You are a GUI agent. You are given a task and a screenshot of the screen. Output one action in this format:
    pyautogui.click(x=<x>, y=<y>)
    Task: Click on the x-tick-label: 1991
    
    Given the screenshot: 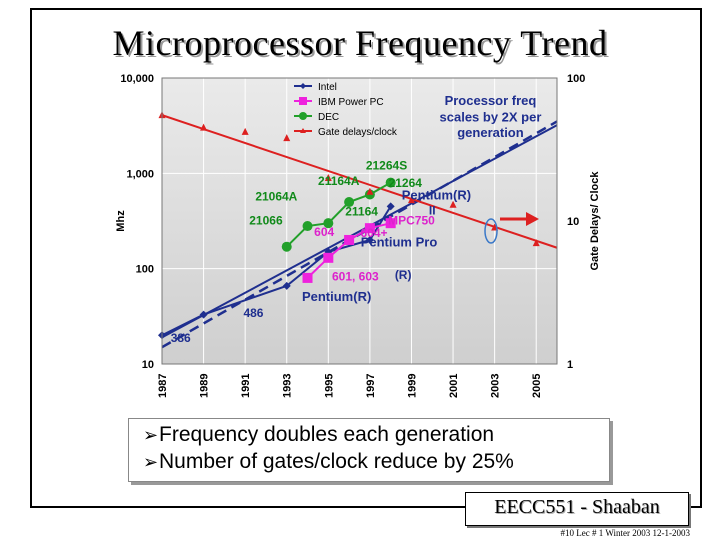 What is the action you would take?
    pyautogui.click(x=246, y=386)
    